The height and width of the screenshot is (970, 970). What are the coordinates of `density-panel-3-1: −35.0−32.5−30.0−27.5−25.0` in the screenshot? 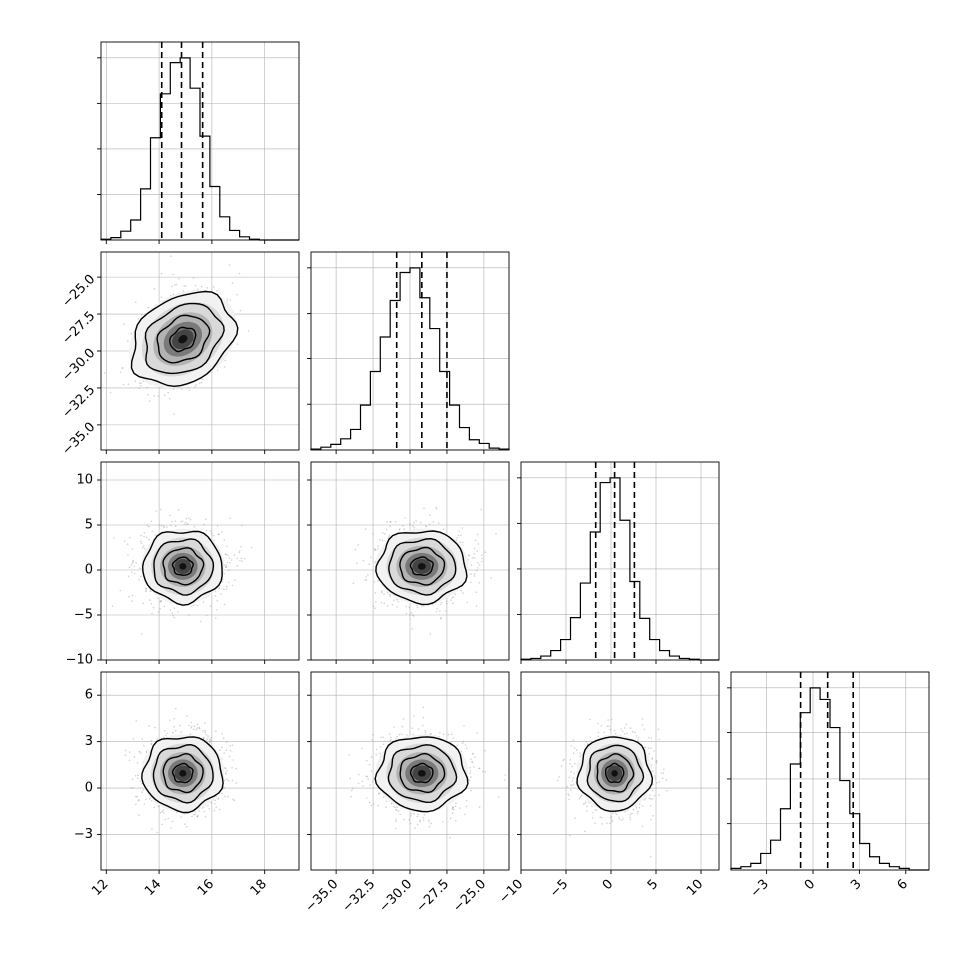 It's located at (406, 793).